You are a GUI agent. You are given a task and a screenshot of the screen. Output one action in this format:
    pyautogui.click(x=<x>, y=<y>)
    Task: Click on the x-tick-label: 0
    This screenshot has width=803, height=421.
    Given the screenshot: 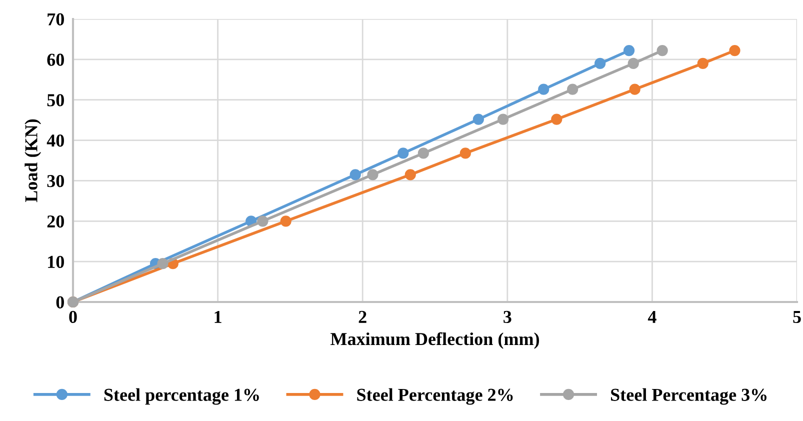 What is the action you would take?
    pyautogui.click(x=73, y=317)
    